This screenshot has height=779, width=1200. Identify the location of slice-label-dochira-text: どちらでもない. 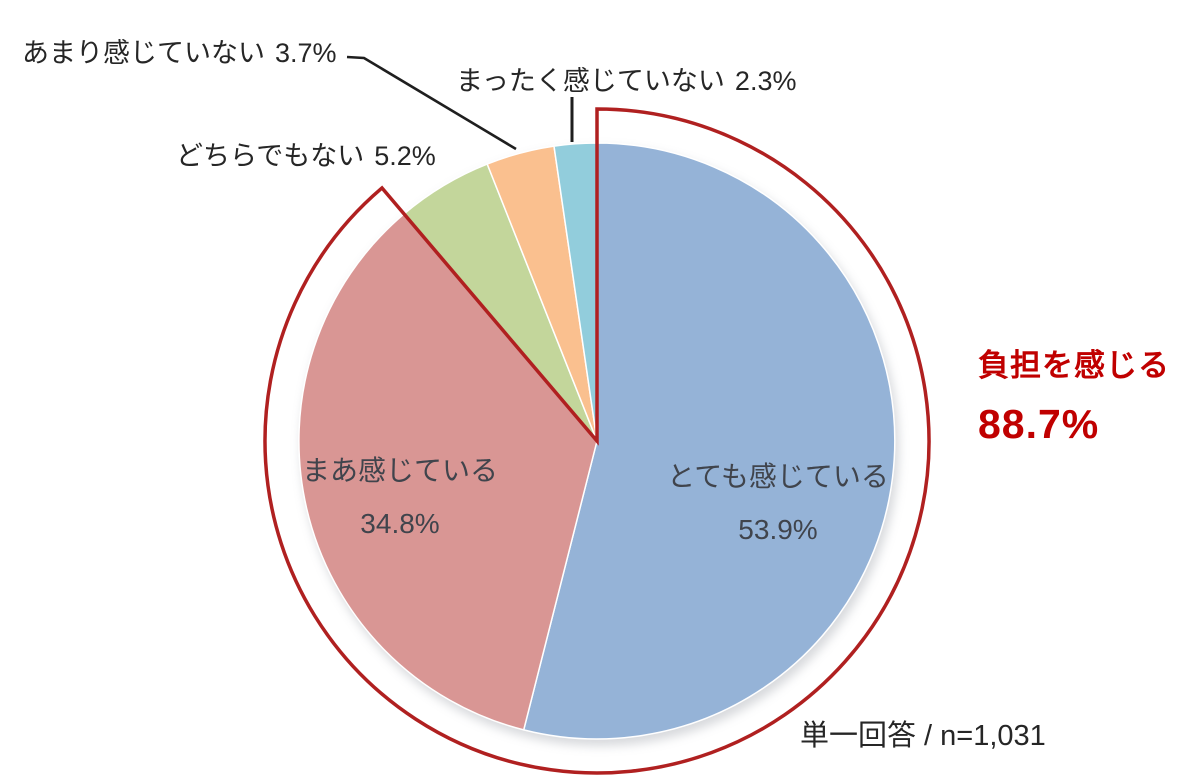
(270, 156).